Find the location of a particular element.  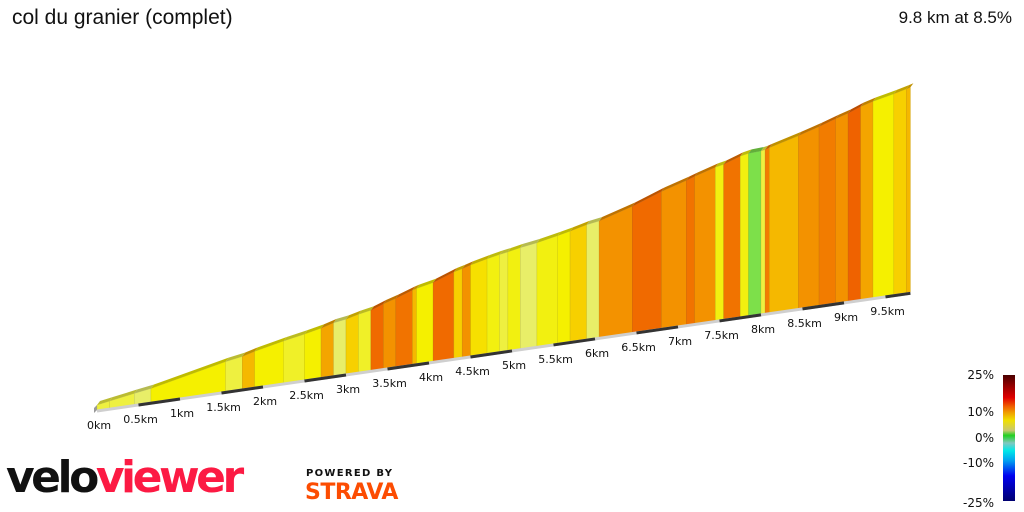

logo-velo: velo is located at coordinates (52, 477).